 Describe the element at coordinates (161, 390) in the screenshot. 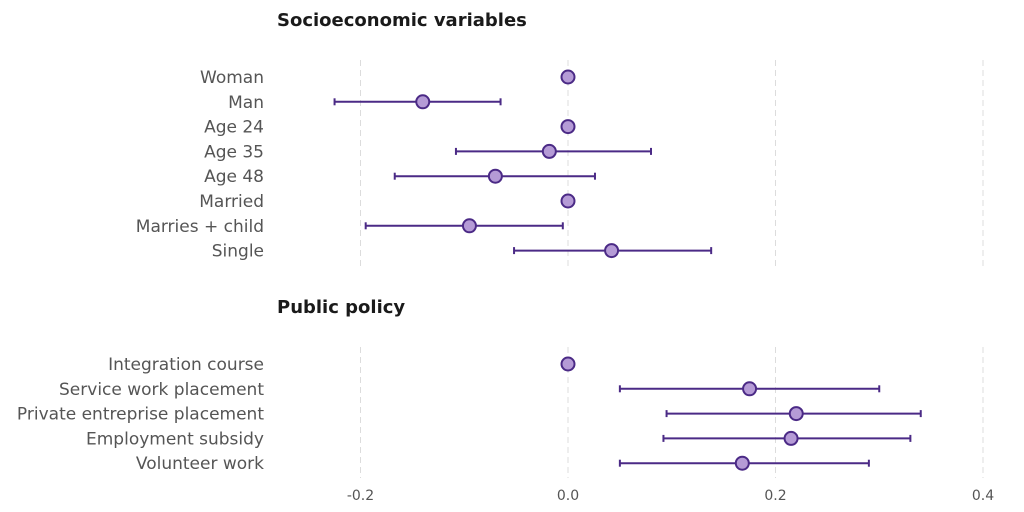

I see `category-label: Service work placement` at that location.